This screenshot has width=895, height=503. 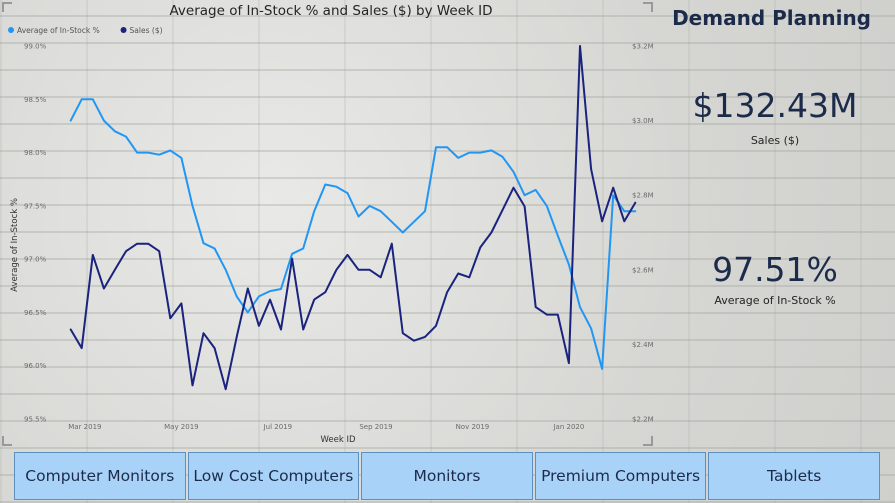 What do you see at coordinates (568, 427) in the screenshot?
I see `x-tick-label: Jan 2020` at bounding box center [568, 427].